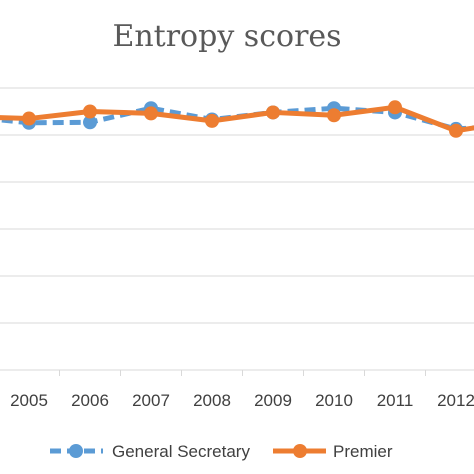 The image size is (474, 474). Describe the element at coordinates (212, 400) in the screenshot. I see `x-tick-label-2008: 2008` at that location.